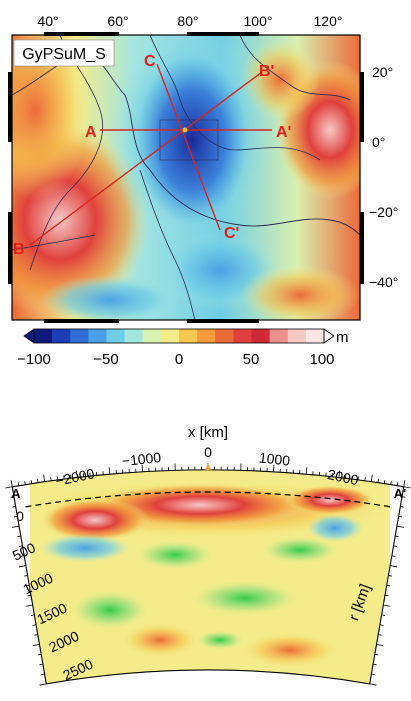 The image size is (411, 701). What do you see at coordinates (383, 212) in the screenshot?
I see `lat-tick: −20°` at bounding box center [383, 212].